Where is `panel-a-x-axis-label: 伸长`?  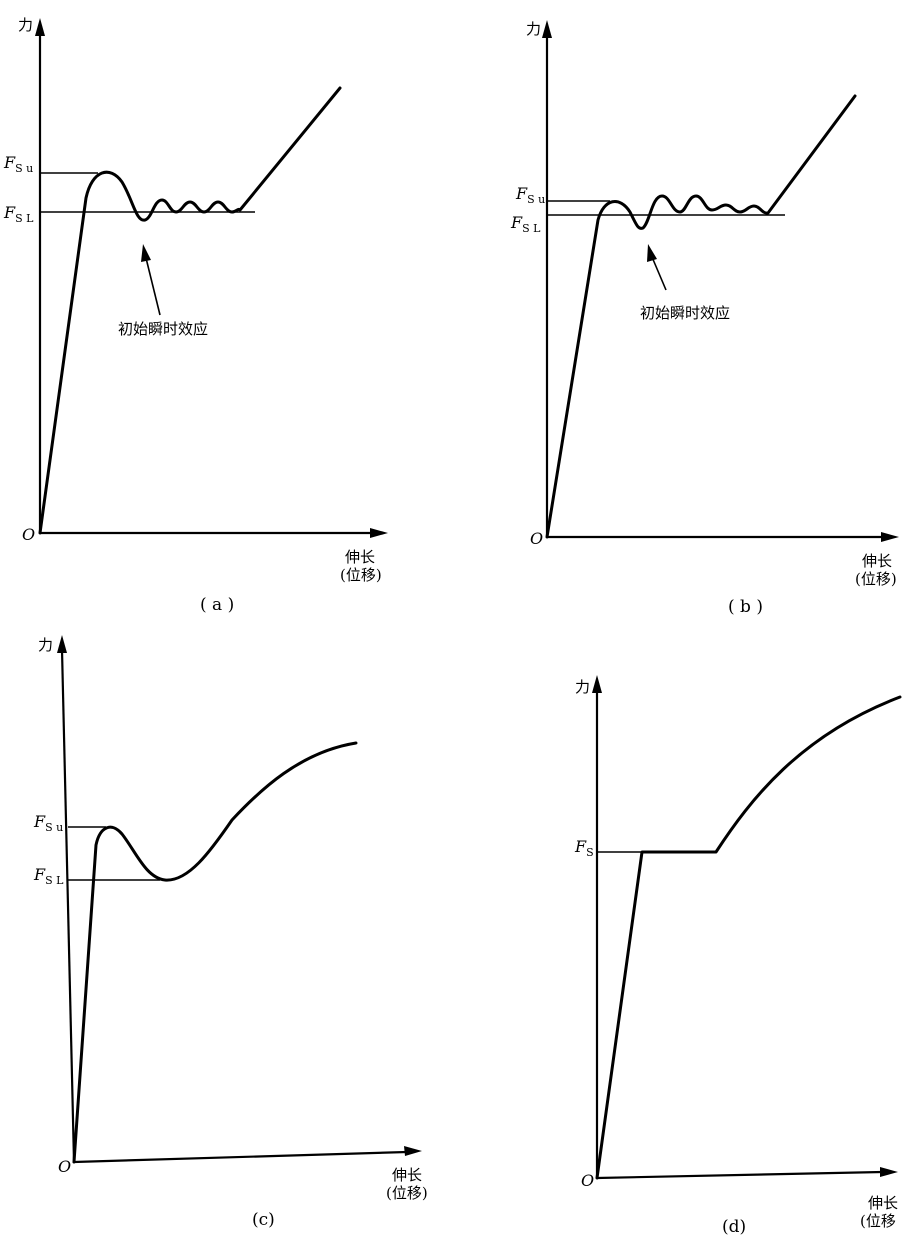
panel-a-x-axis-label: 伸长 is located at coordinates (360, 557).